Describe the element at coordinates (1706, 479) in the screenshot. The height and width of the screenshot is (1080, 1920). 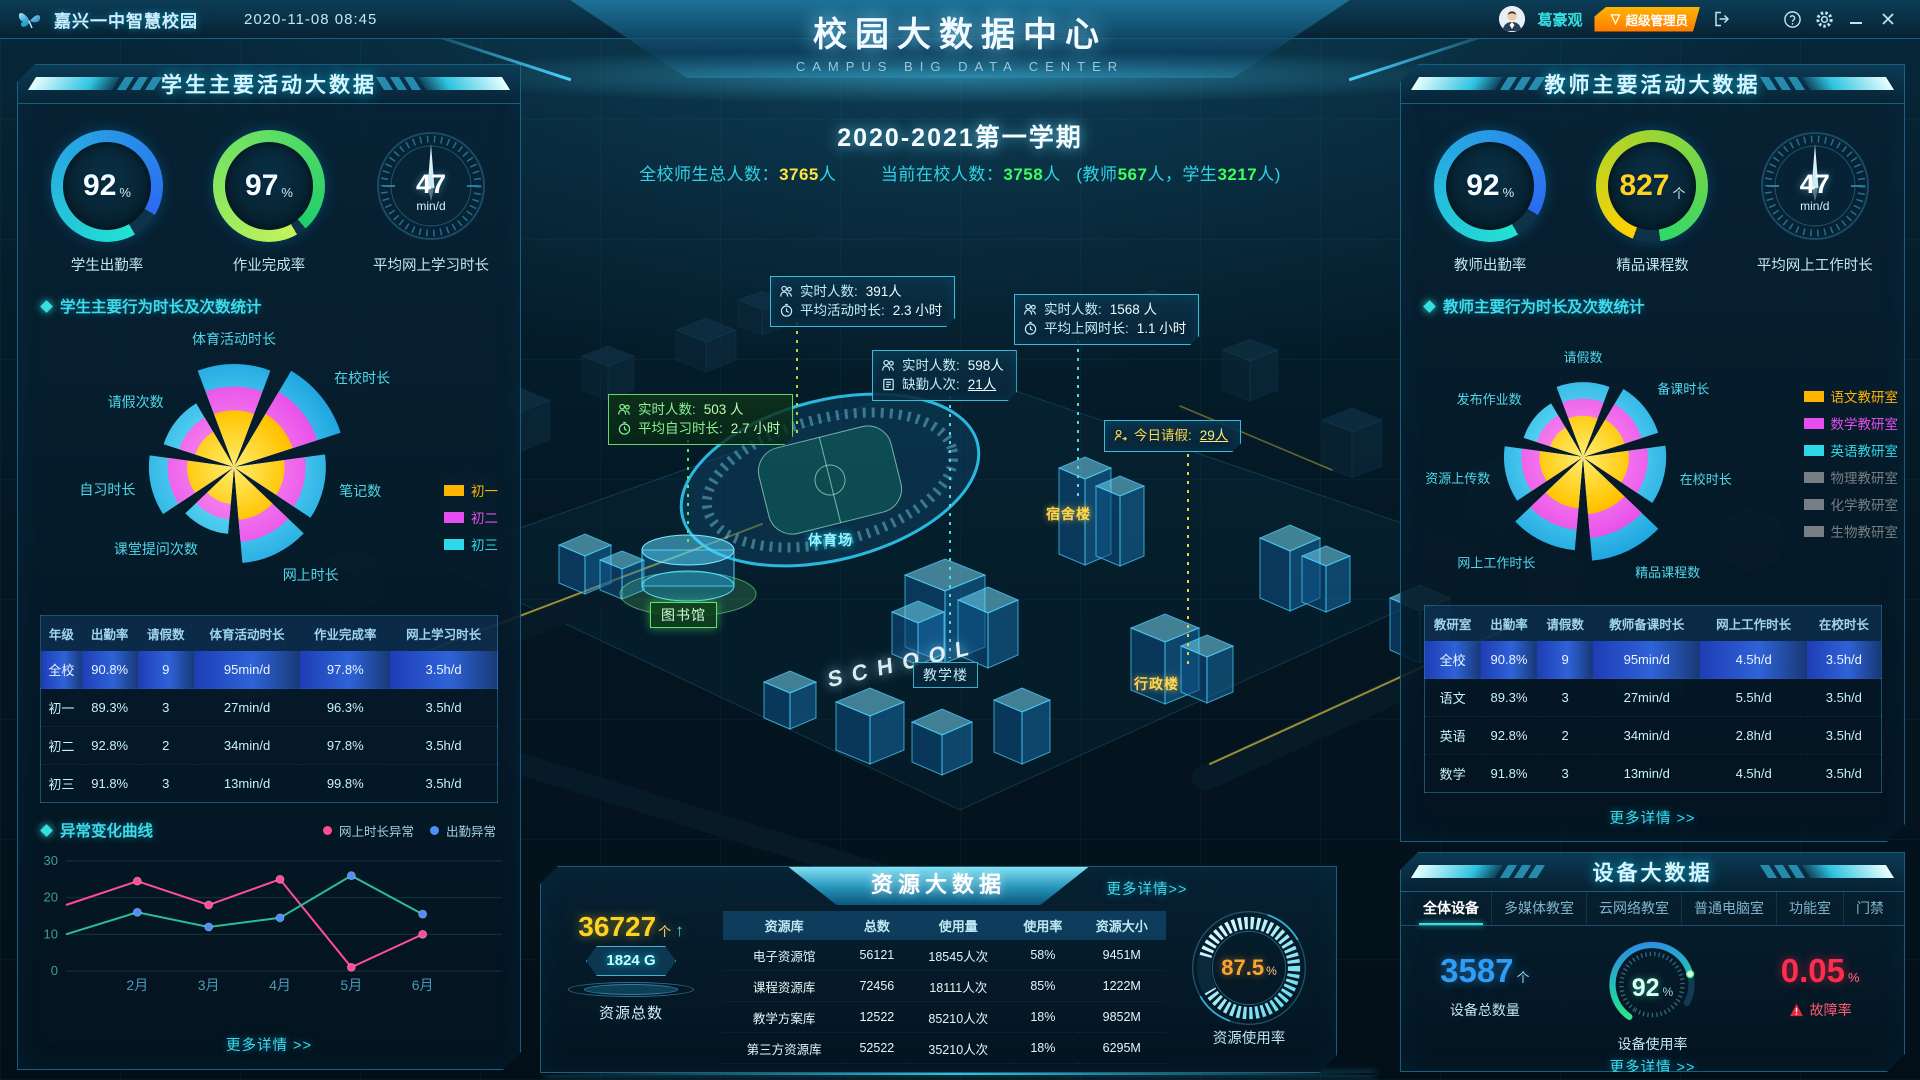
I see `svg-text: 在校时长` at that location.